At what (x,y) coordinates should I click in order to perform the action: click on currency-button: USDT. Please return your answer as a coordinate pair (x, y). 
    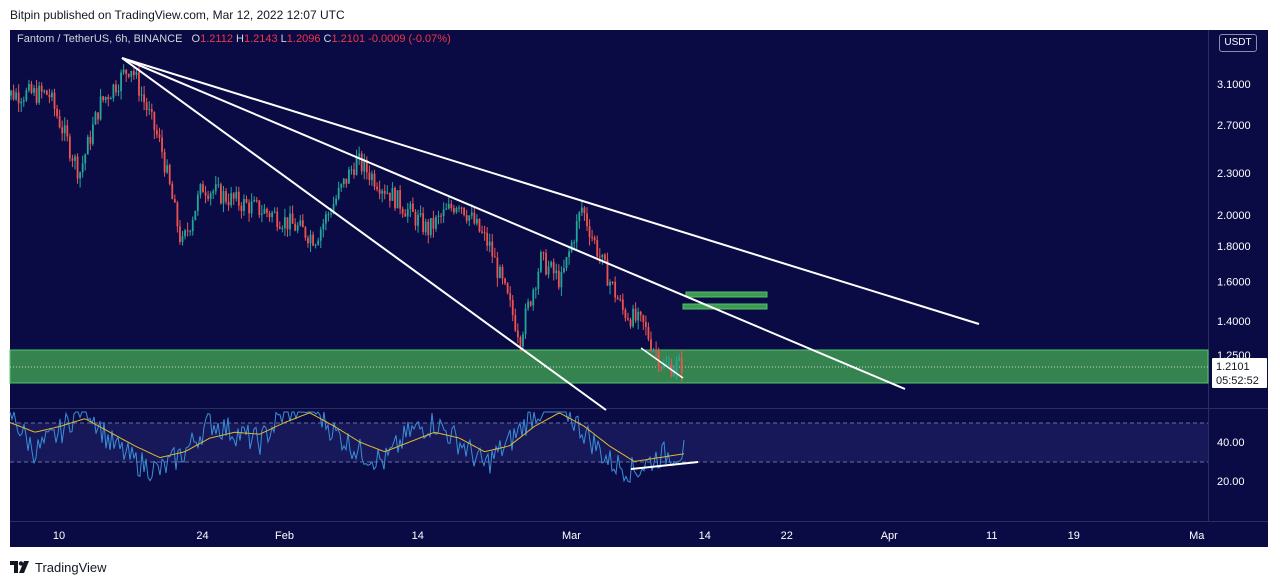
    Looking at the image, I should click on (1238, 43).